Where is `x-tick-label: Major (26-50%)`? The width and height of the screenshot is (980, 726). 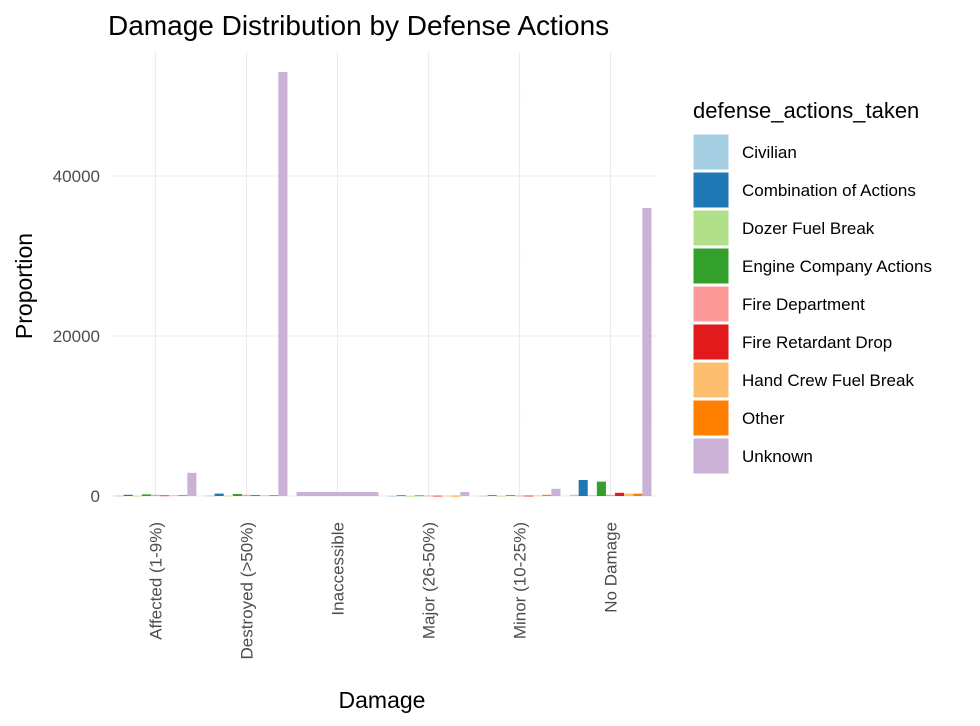
x-tick-label: Major (26-50%) is located at coordinates (429, 580).